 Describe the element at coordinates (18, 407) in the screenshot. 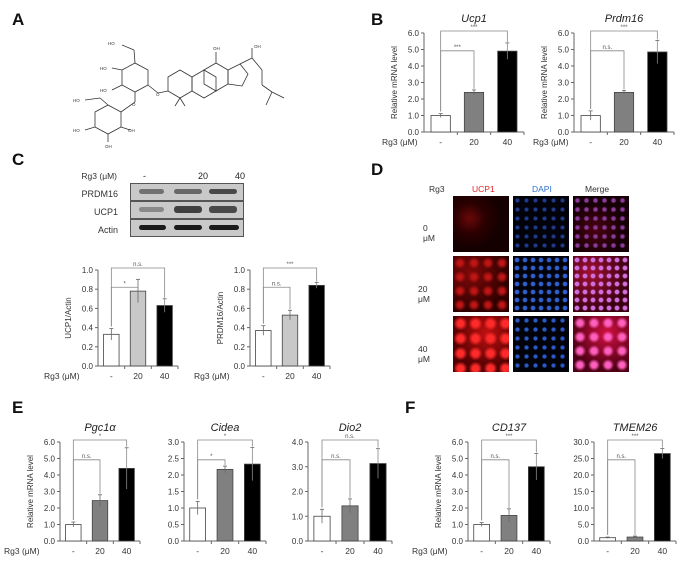

I see `panel-label-e: E` at that location.